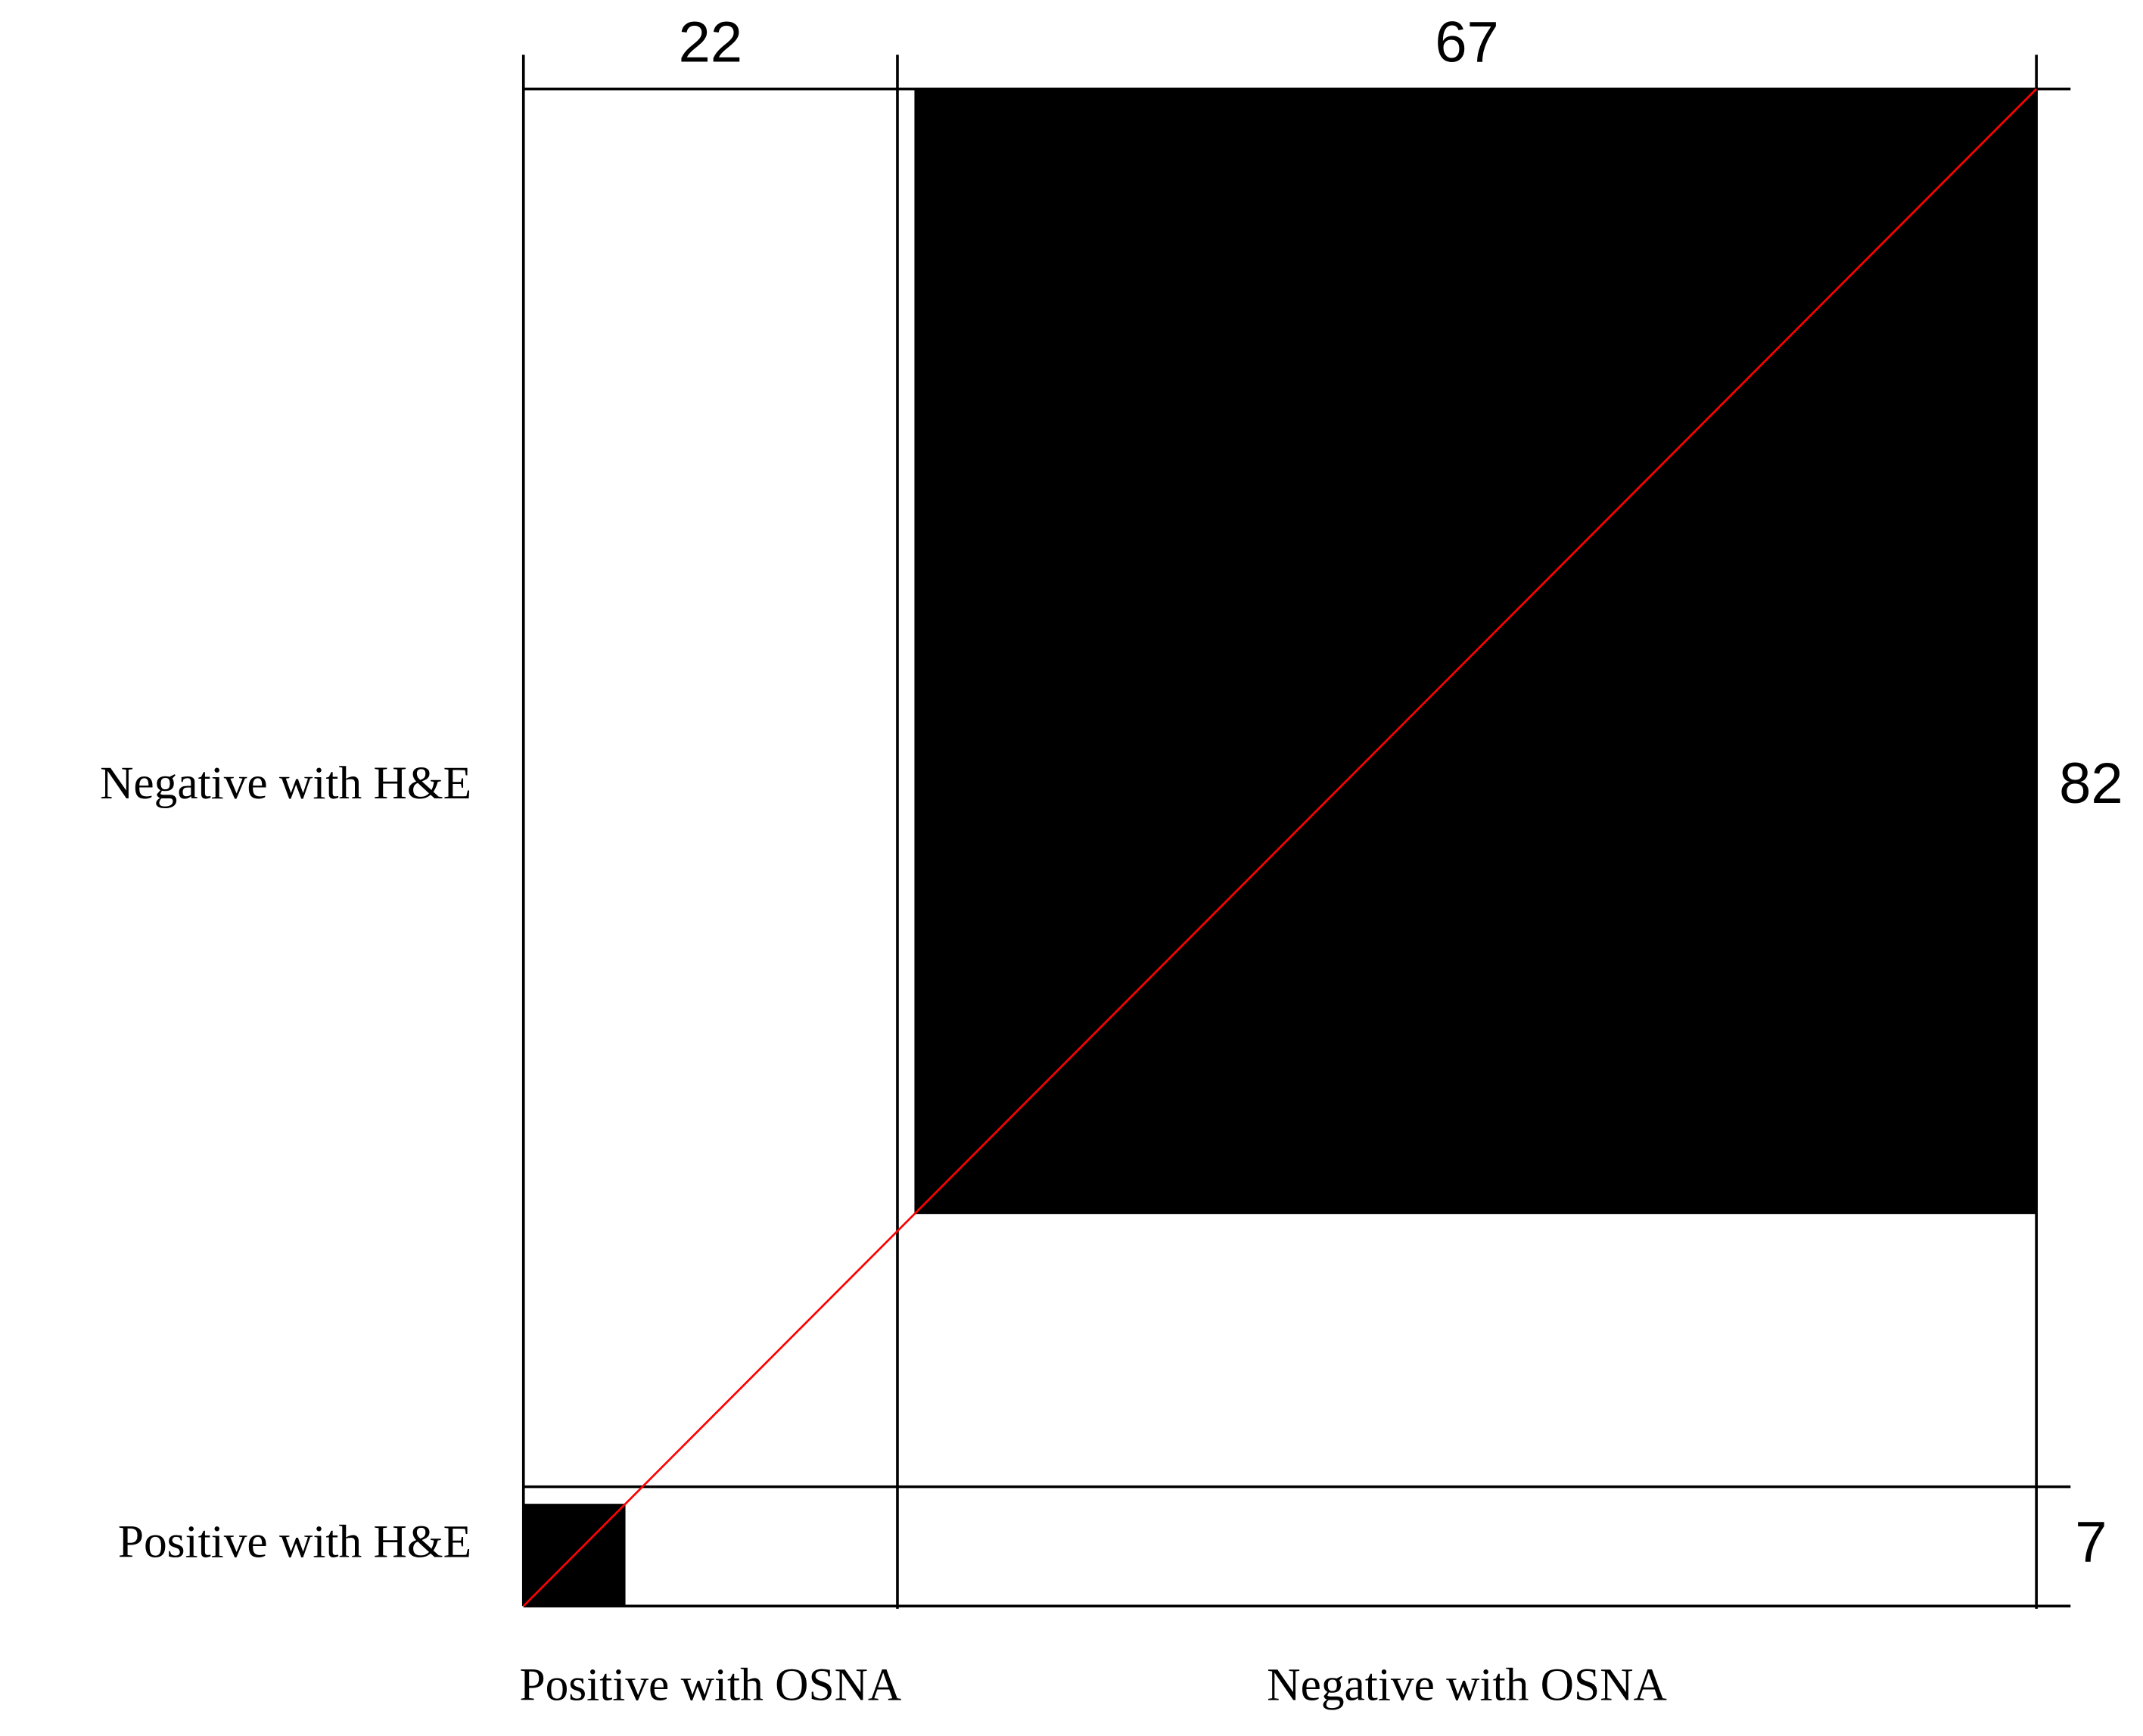  What do you see at coordinates (710, 43) in the screenshot?
I see `column-total: 22` at bounding box center [710, 43].